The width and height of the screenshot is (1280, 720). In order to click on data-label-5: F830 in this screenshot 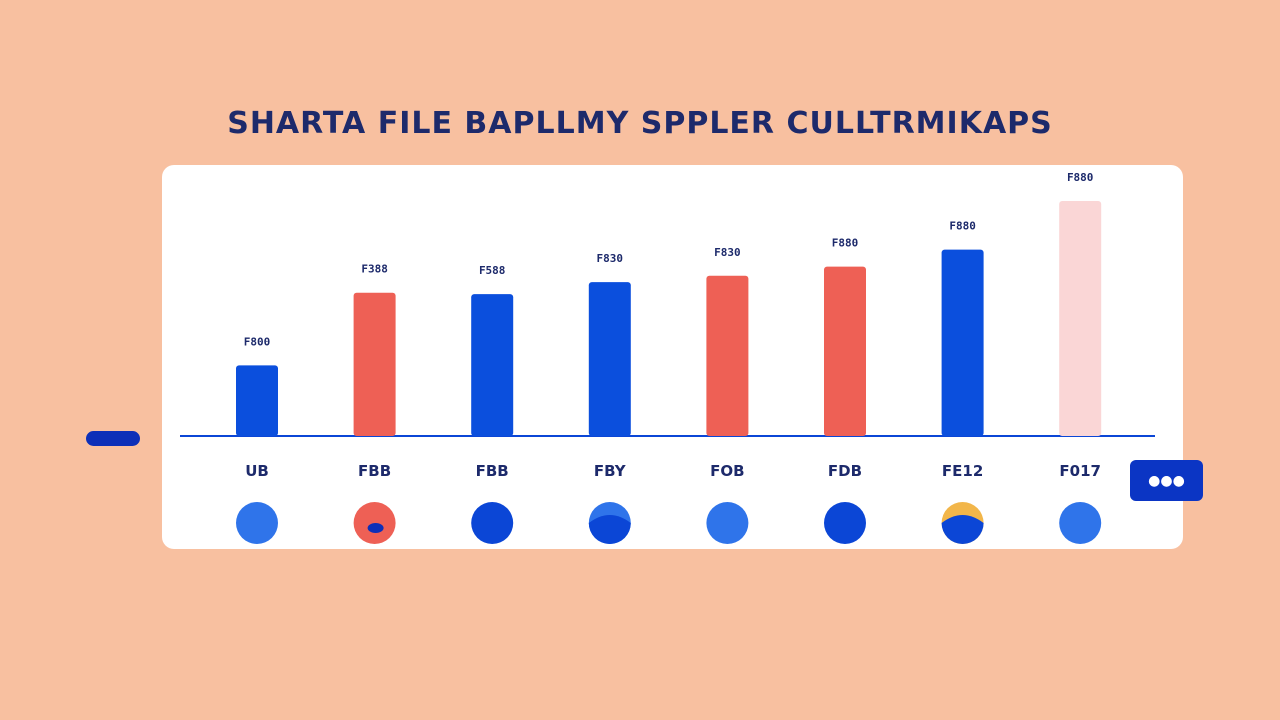, I will do `click(727, 252)`.